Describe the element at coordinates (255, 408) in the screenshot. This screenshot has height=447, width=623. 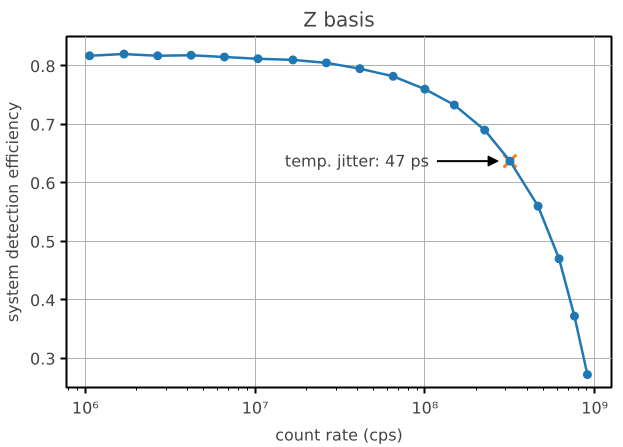
I see `x-tick-label: 10⁷` at that location.